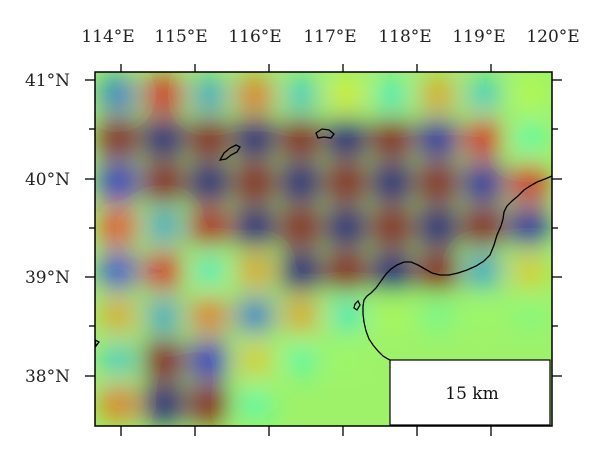 The height and width of the screenshot is (461, 600). I want to click on lon-label-118: 118°E, so click(404, 37).